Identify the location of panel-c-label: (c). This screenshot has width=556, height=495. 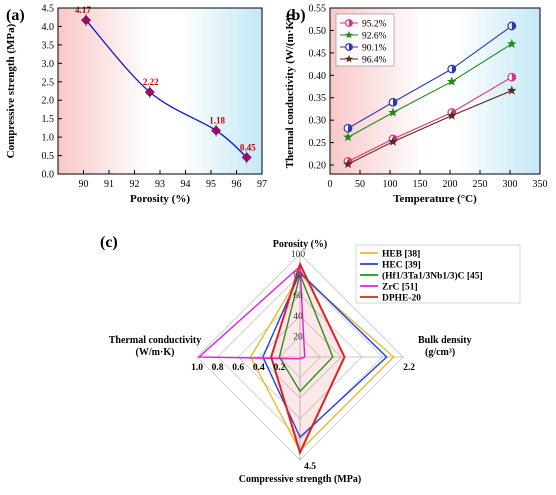
(109, 242).